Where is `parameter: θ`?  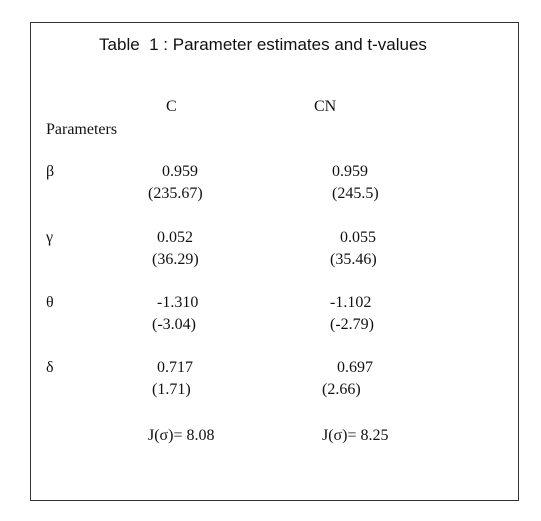 parameter: θ is located at coordinates (50, 302).